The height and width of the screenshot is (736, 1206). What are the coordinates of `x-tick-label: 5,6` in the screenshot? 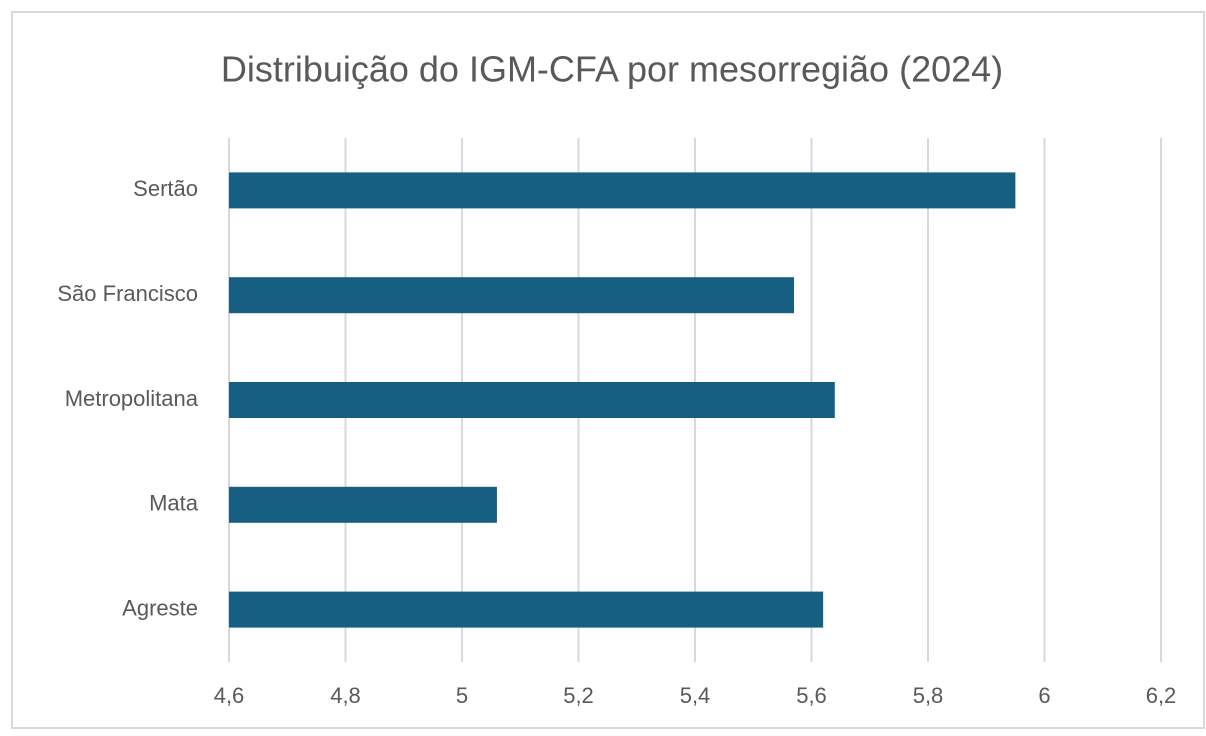 It's located at (811, 695).